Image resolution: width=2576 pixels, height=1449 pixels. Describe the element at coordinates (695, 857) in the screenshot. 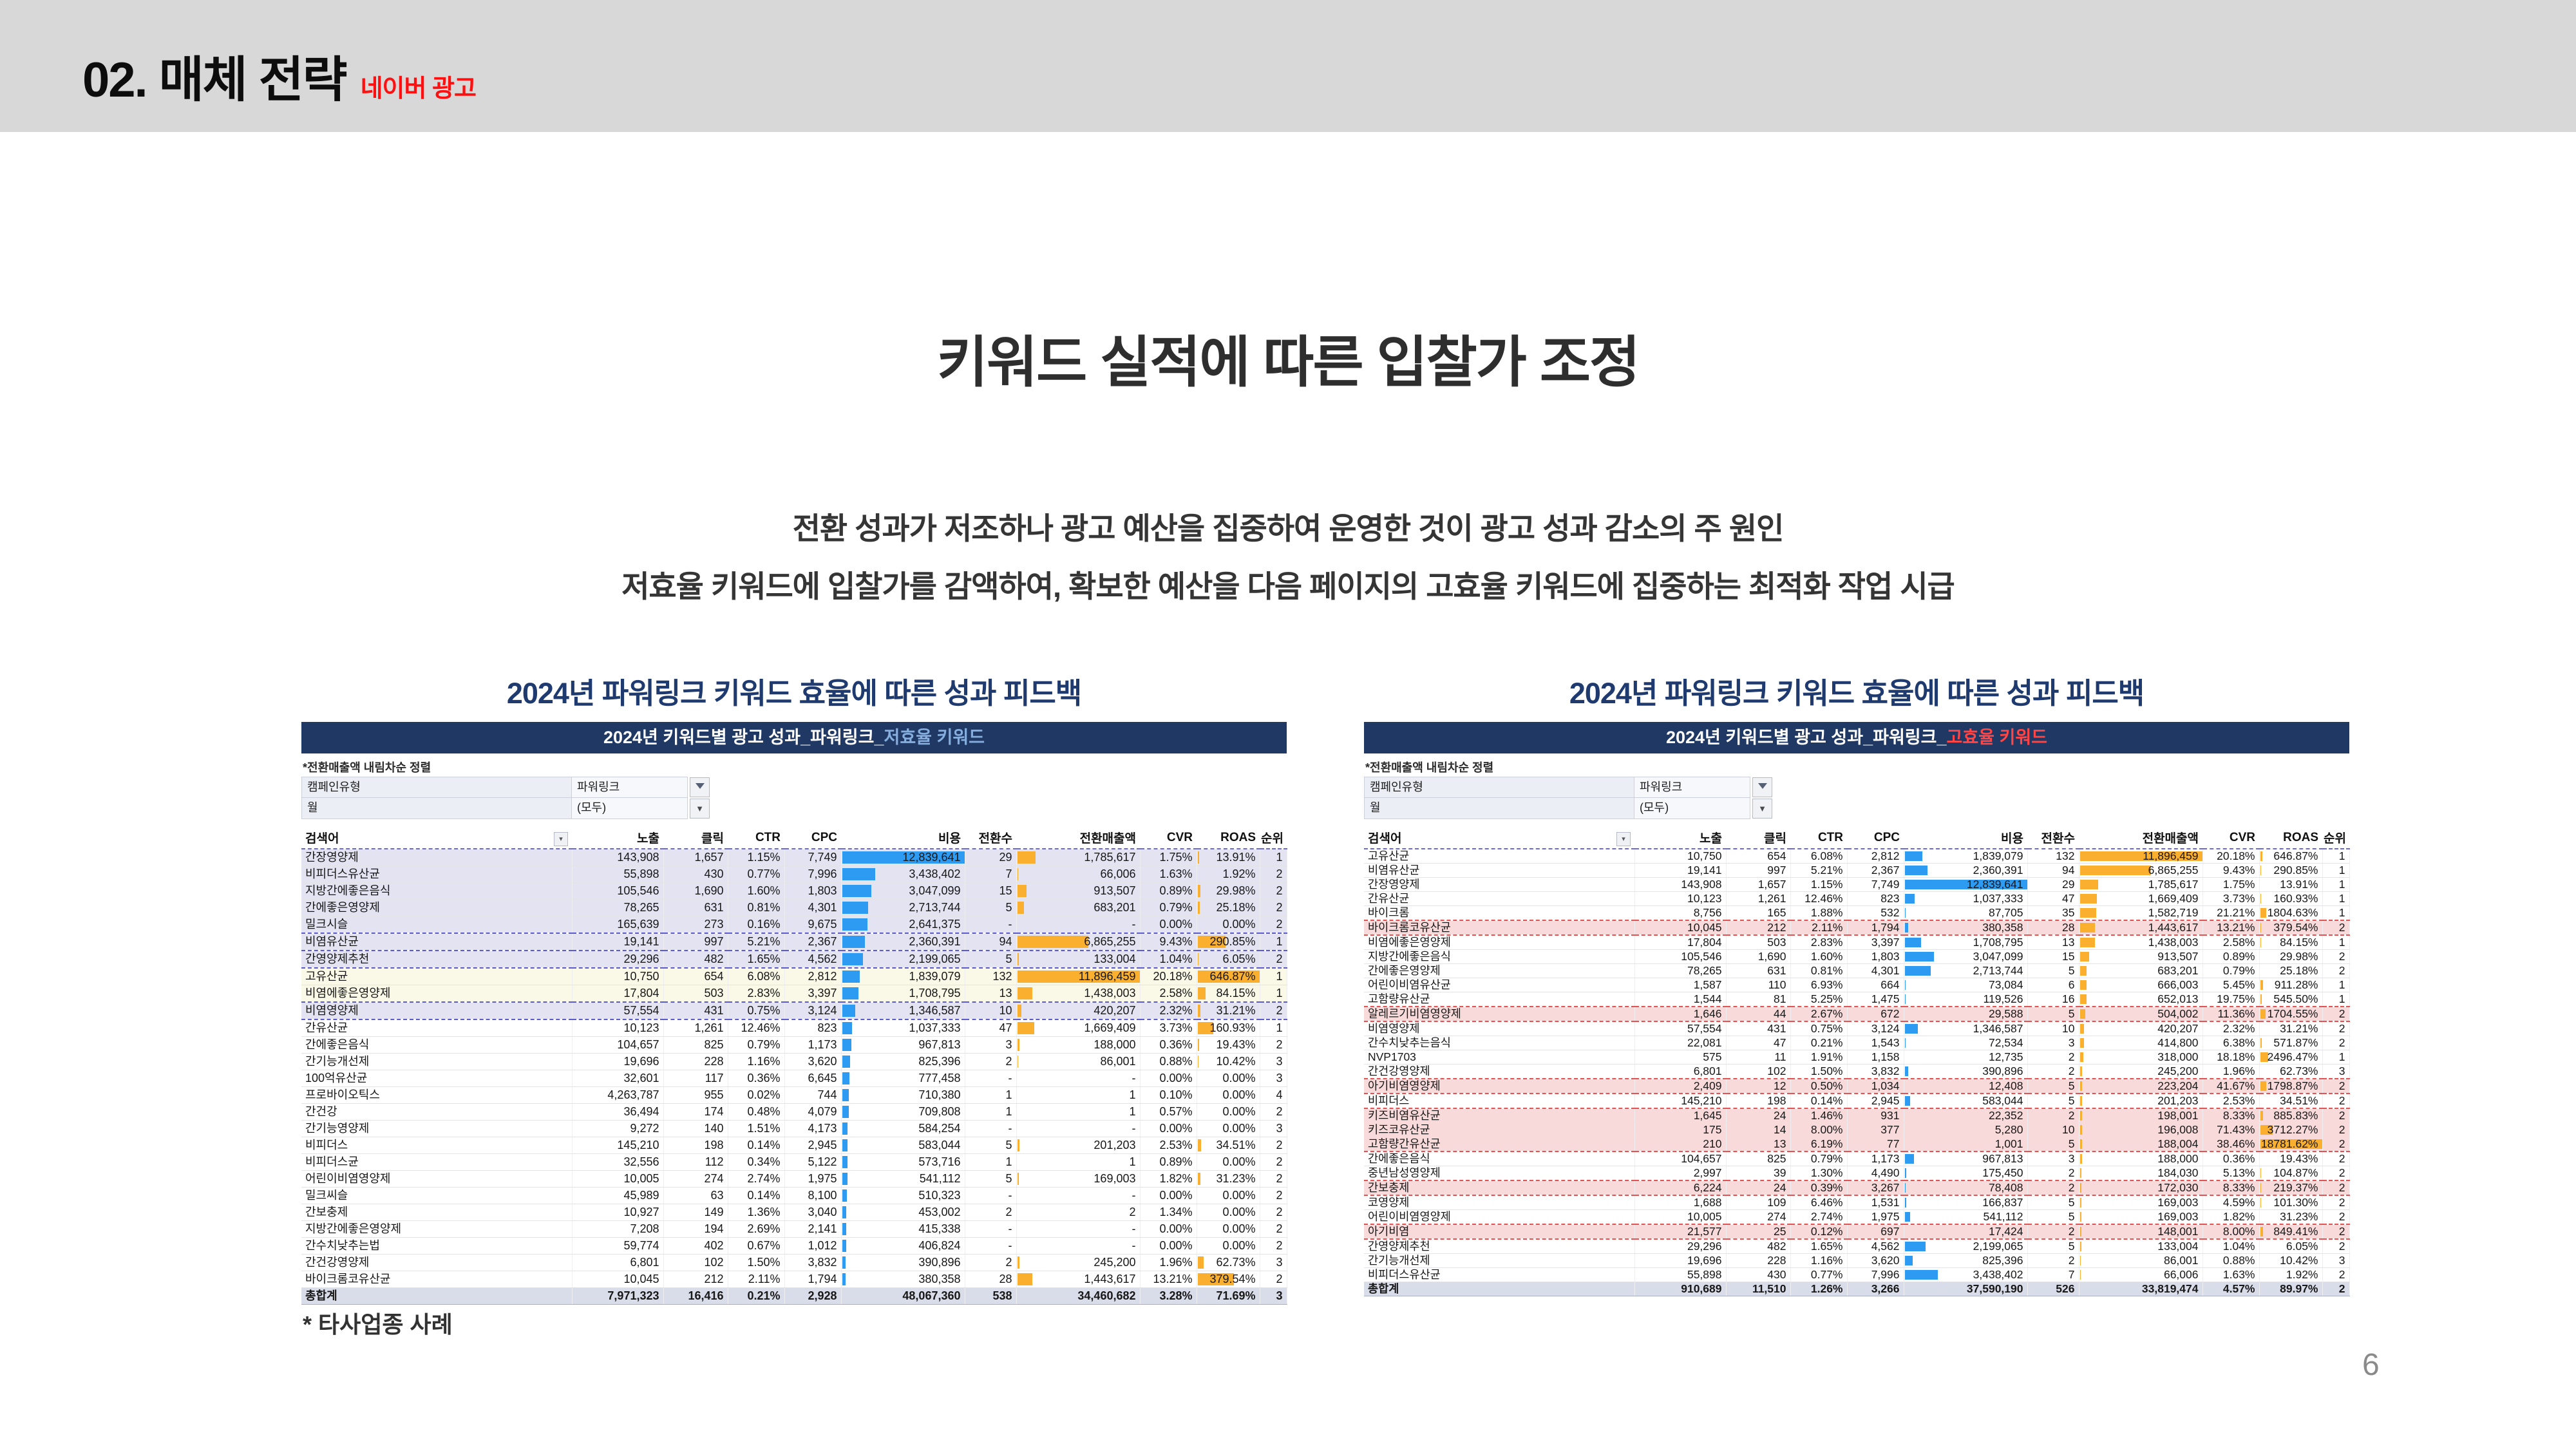

I see `cell: 1,657` at that location.